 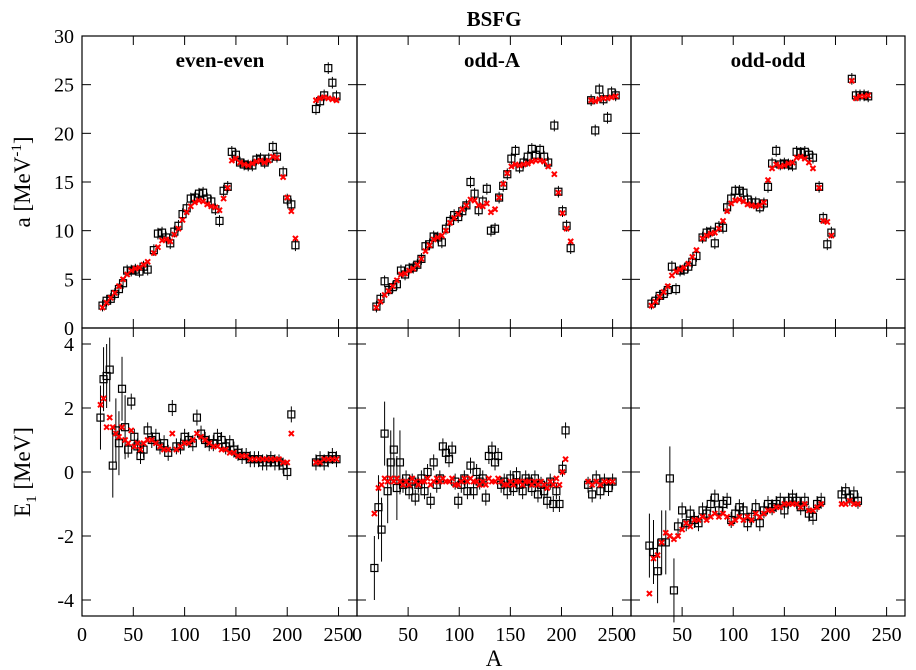 What do you see at coordinates (631, 635) in the screenshot?
I see `x-tick-label: 0` at bounding box center [631, 635].